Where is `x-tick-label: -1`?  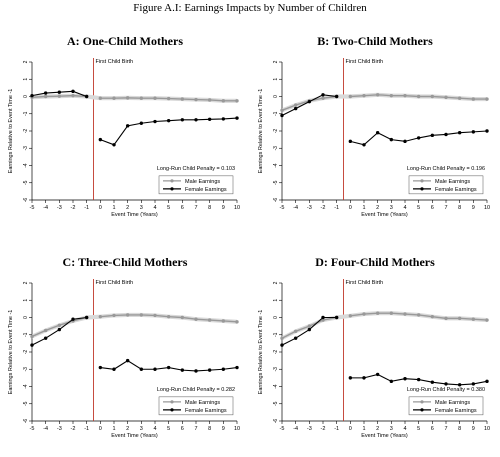 x-tick-label: -1 is located at coordinates (86, 208).